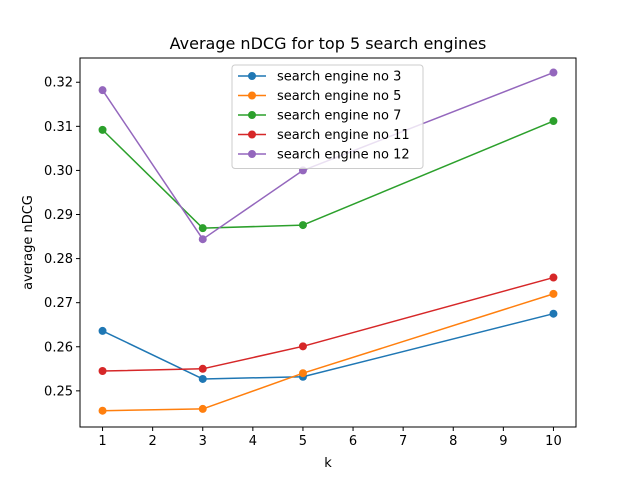 The width and height of the screenshot is (640, 485). Describe the element at coordinates (328, 463) in the screenshot. I see `x-axis-label: k` at that location.